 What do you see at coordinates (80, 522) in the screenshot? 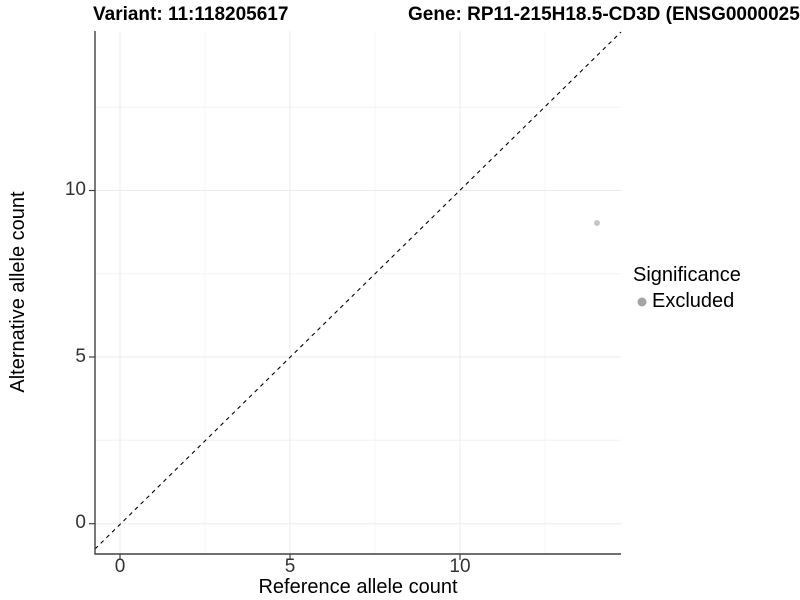
I see `y-tick-label-0: 0` at bounding box center [80, 522].